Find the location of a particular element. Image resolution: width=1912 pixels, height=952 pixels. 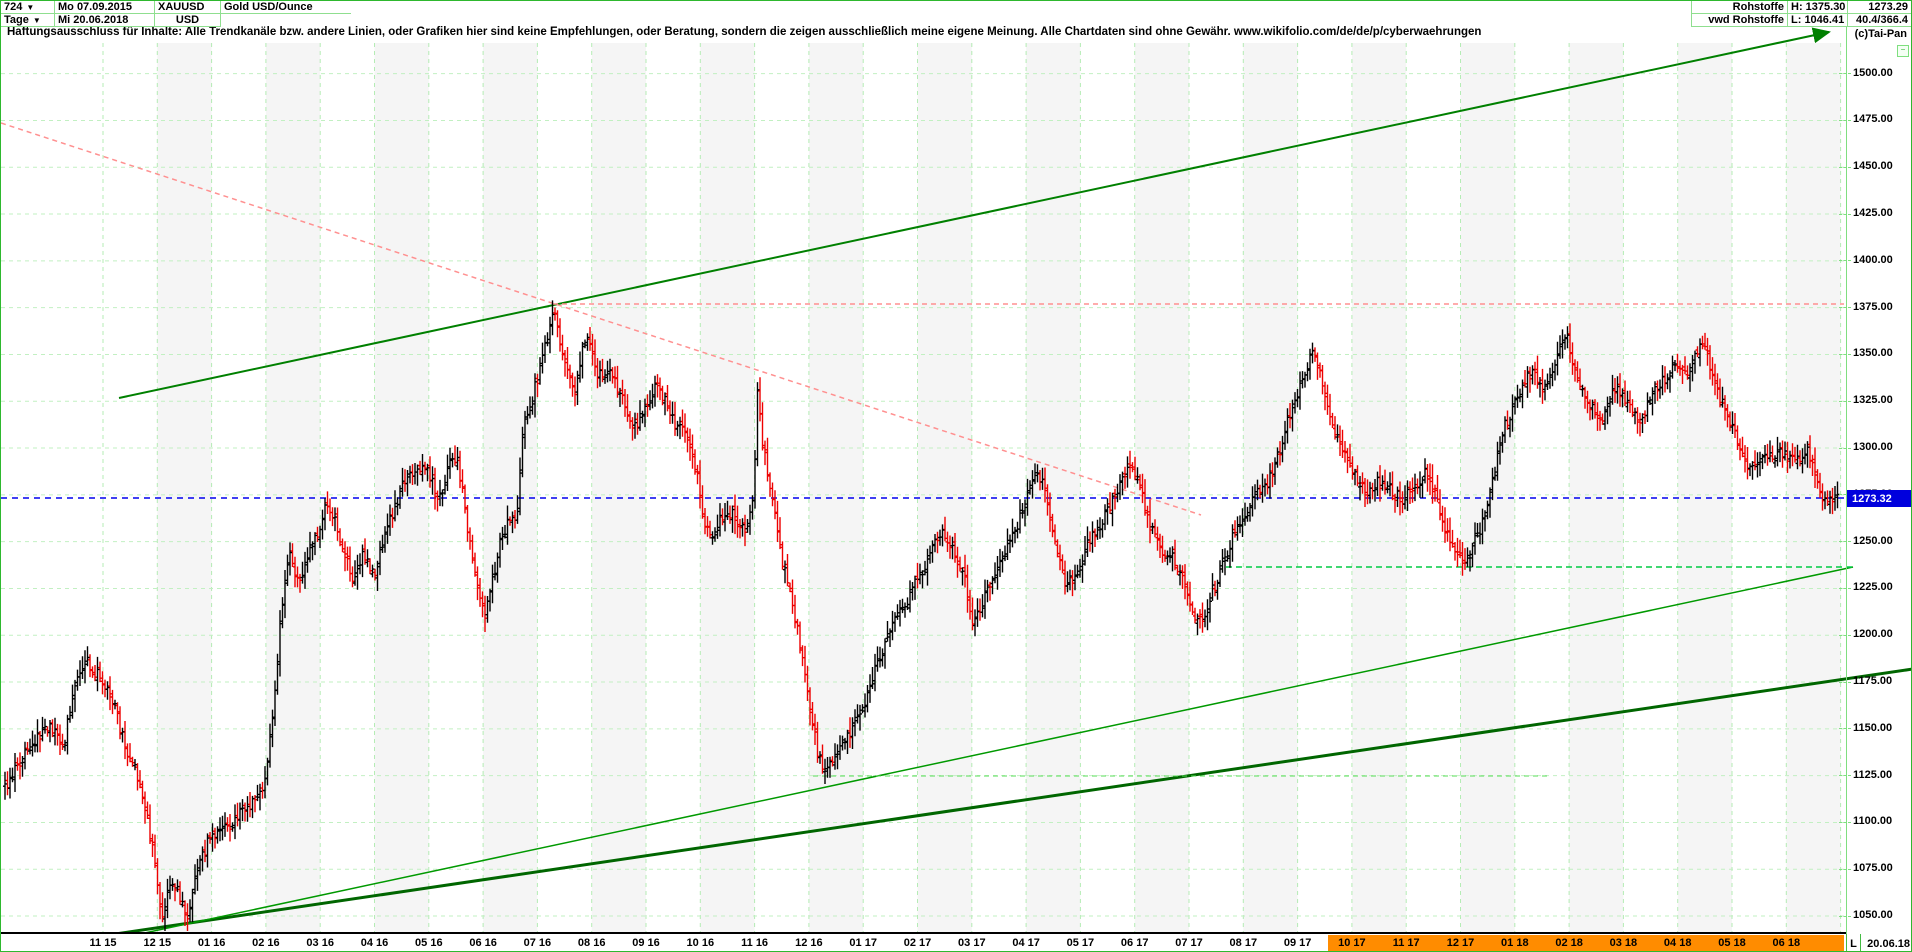

y-axis-label: 1300.00 is located at coordinates (1873, 447).